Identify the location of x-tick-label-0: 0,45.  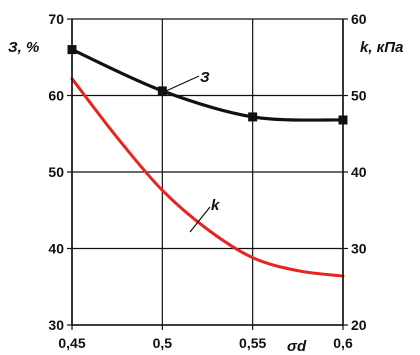
(71, 343).